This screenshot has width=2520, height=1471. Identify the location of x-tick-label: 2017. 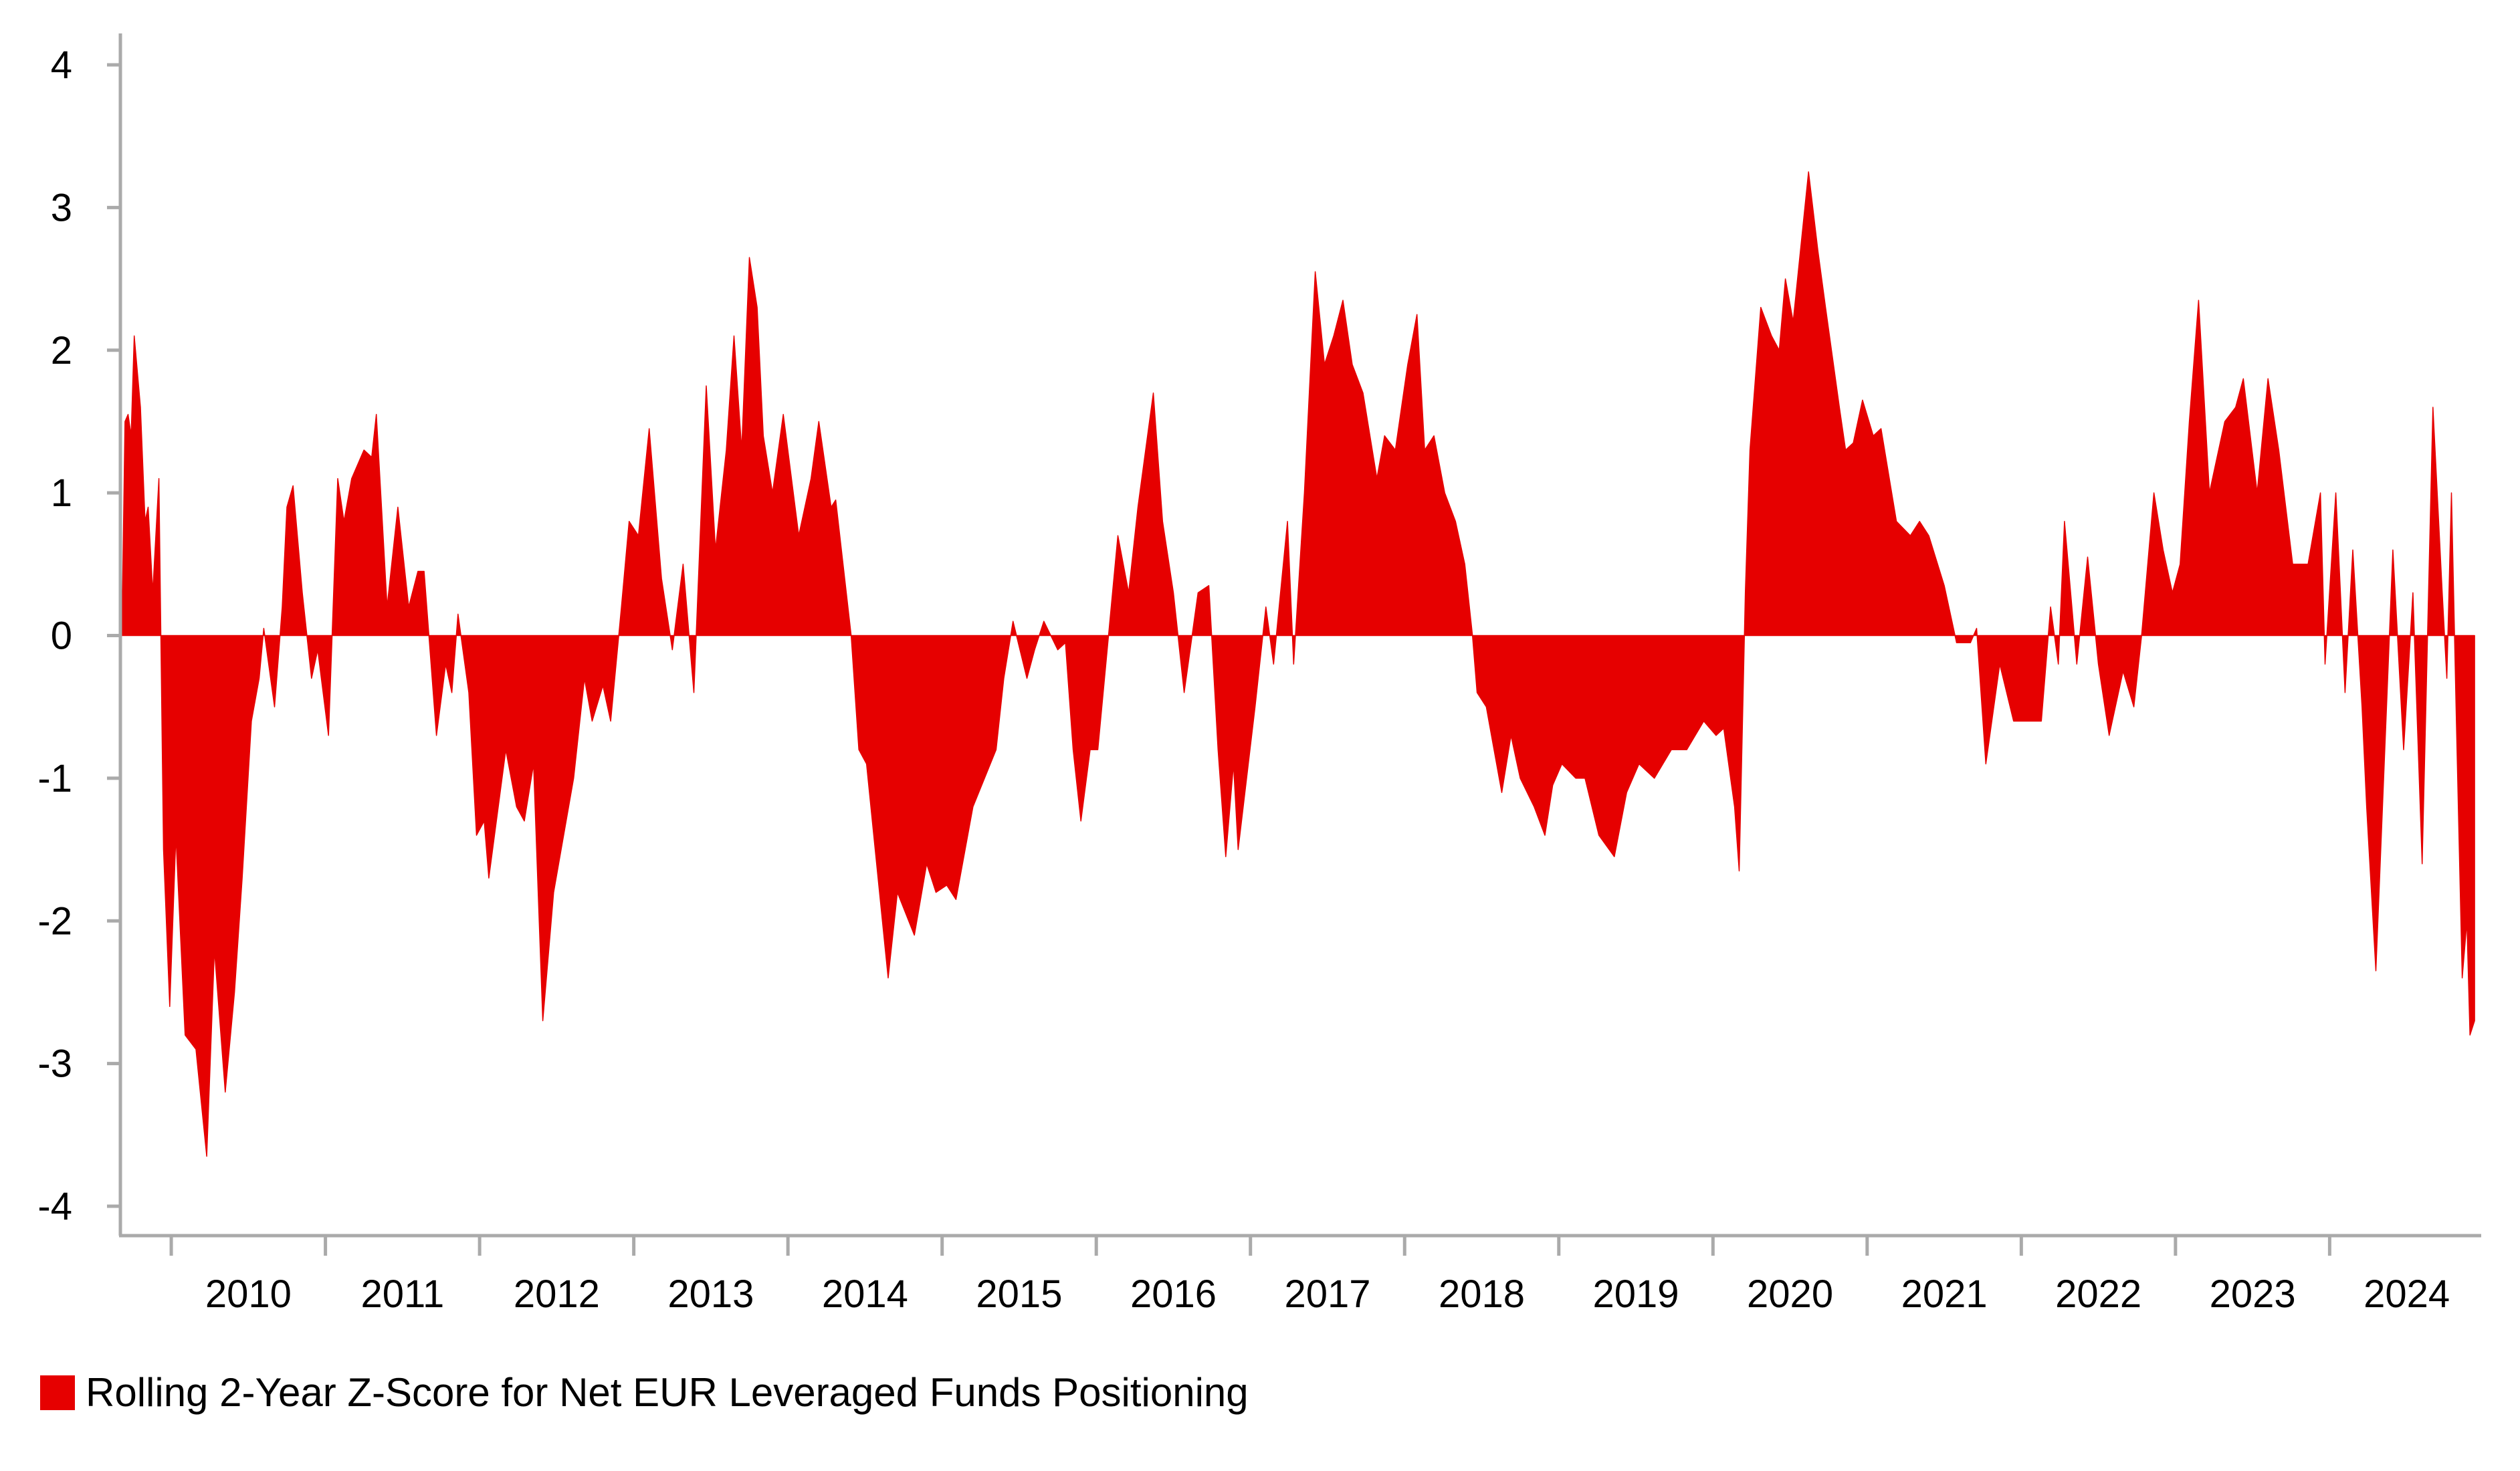
(1327, 1294).